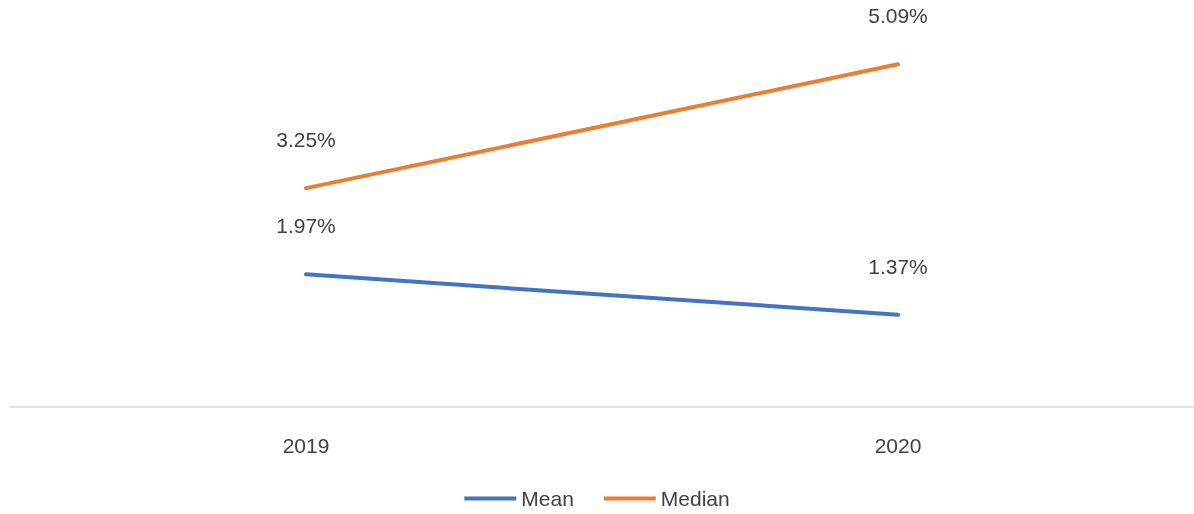 Image resolution: width=1194 pixels, height=514 pixels. Describe the element at coordinates (898, 445) in the screenshot. I see `x-tick-label: 2020` at that location.